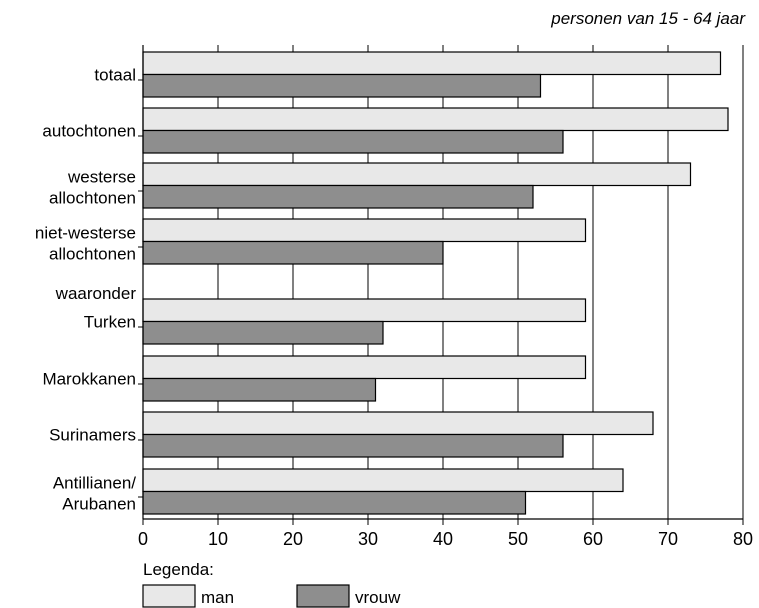 The width and height of the screenshot is (759, 608). What do you see at coordinates (443, 539) in the screenshot?
I see `x-tick-label-40: 40` at bounding box center [443, 539].